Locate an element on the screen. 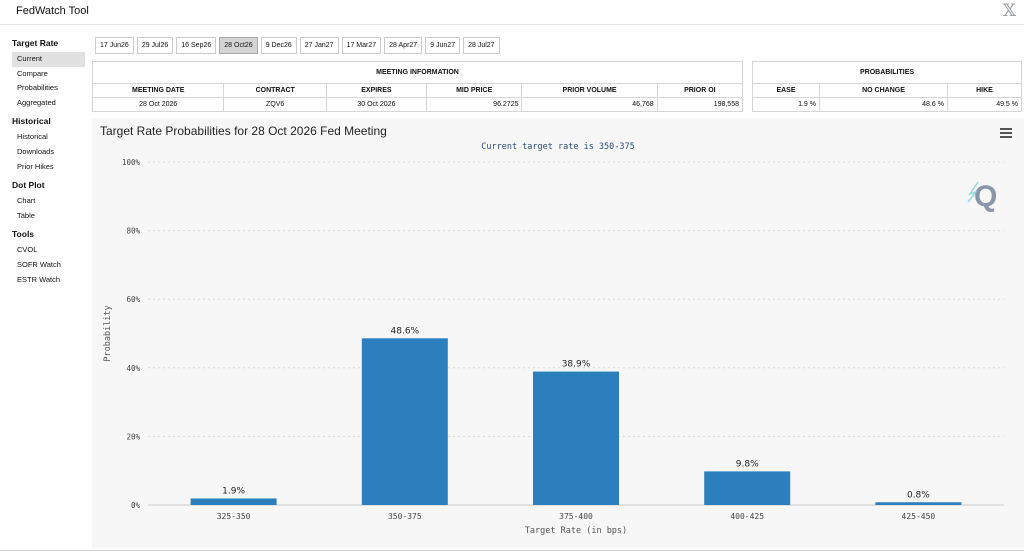 The height and width of the screenshot is (555, 1024). date-tab: 16 Sep26 is located at coordinates (196, 45).